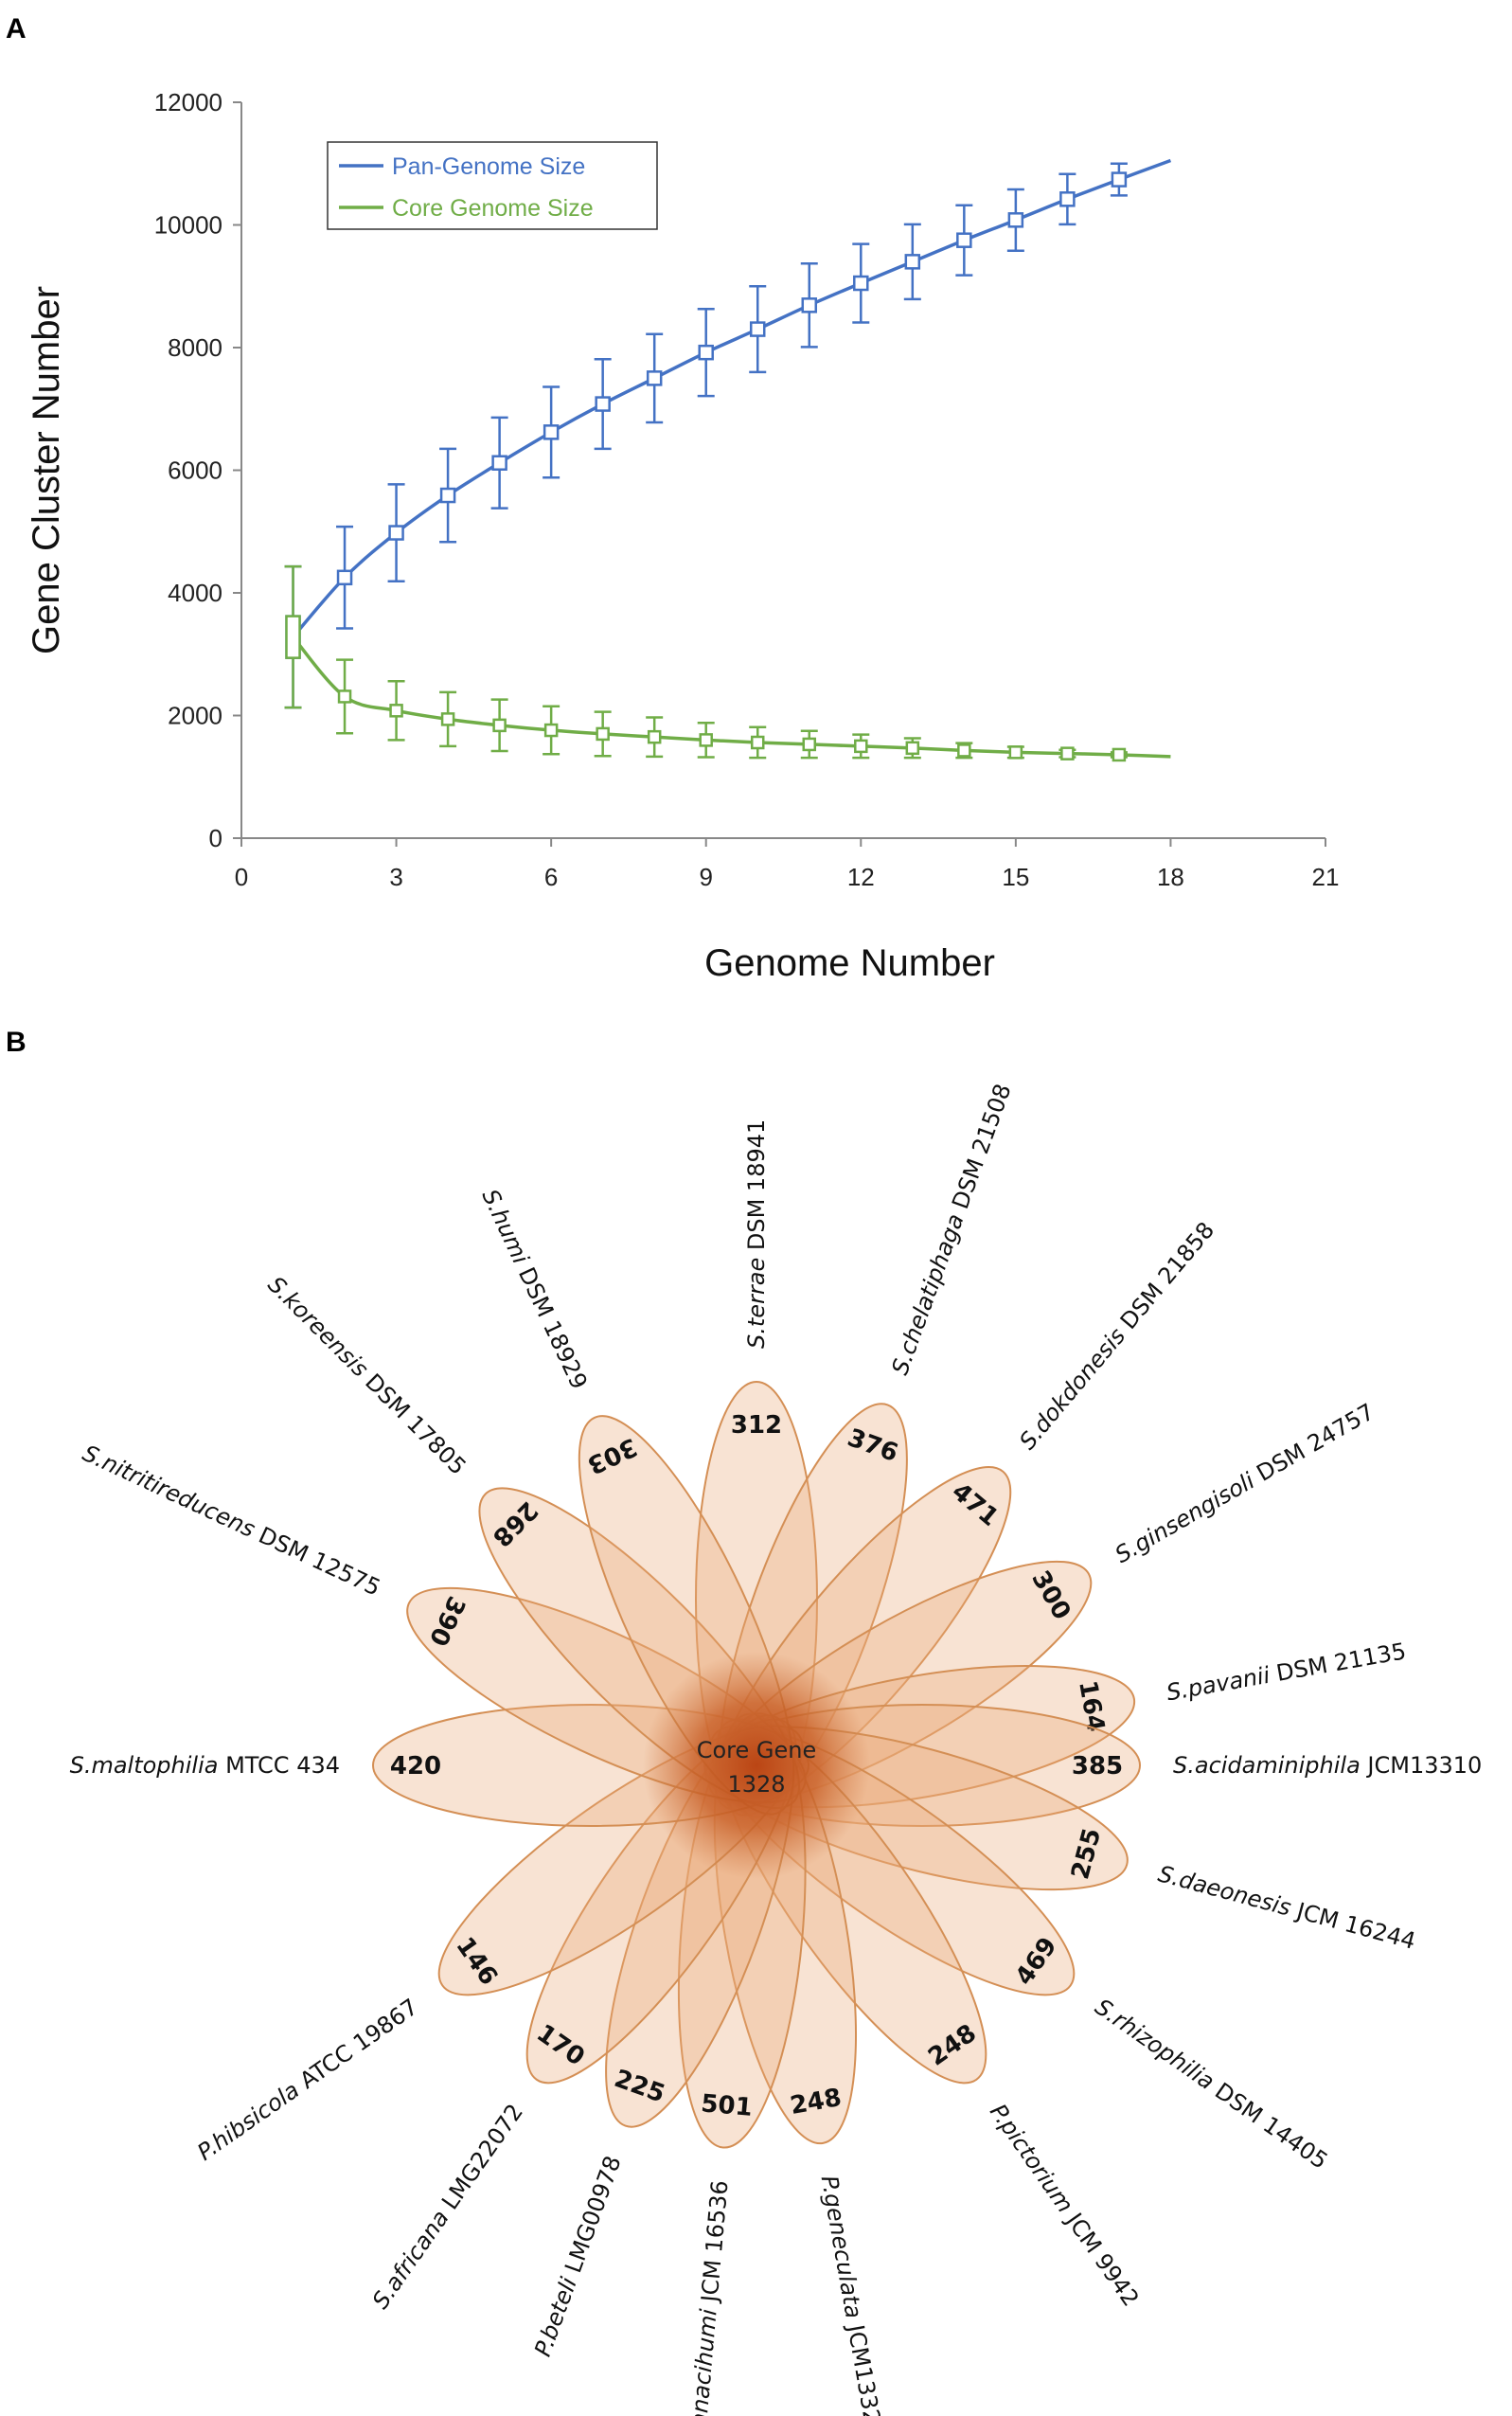  Describe the element at coordinates (1326, 877) in the screenshot. I see `x-tick-label: 21` at that location.